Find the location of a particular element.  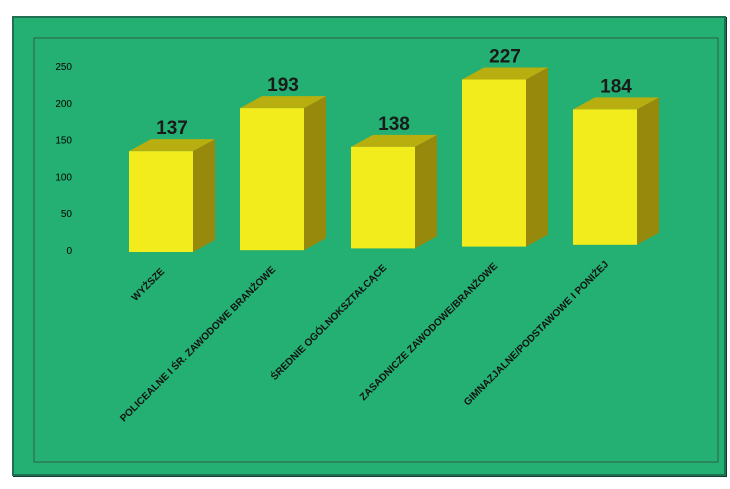

y-tick-label: 0 is located at coordinates (69, 251).